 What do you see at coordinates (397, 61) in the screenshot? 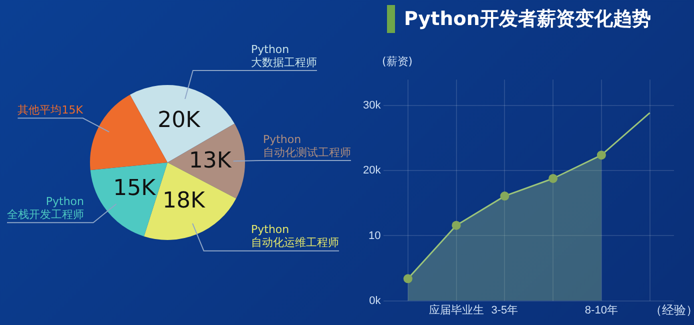
I see `y-axis-title: (薪资)` at bounding box center [397, 61].